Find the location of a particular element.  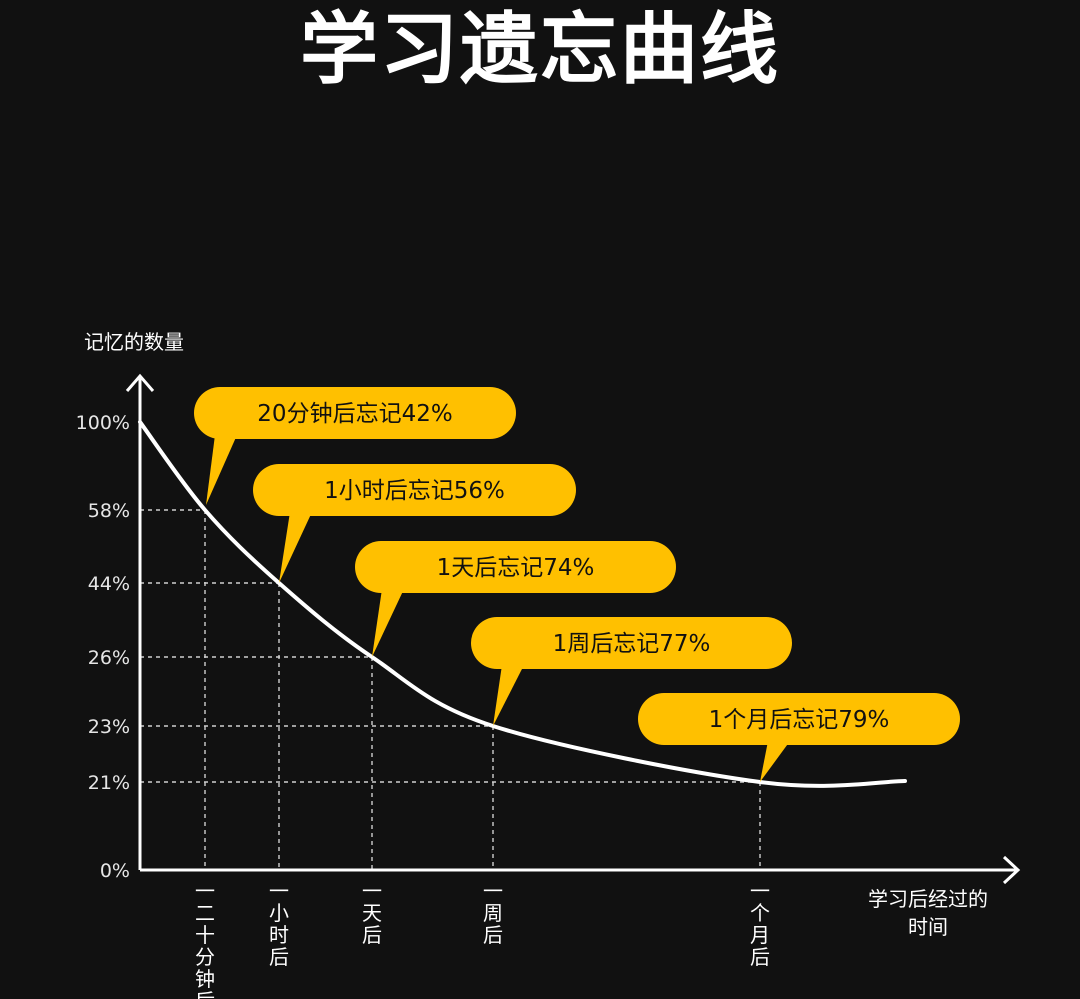

y-axis-arrow is located at coordinates (140, 382).